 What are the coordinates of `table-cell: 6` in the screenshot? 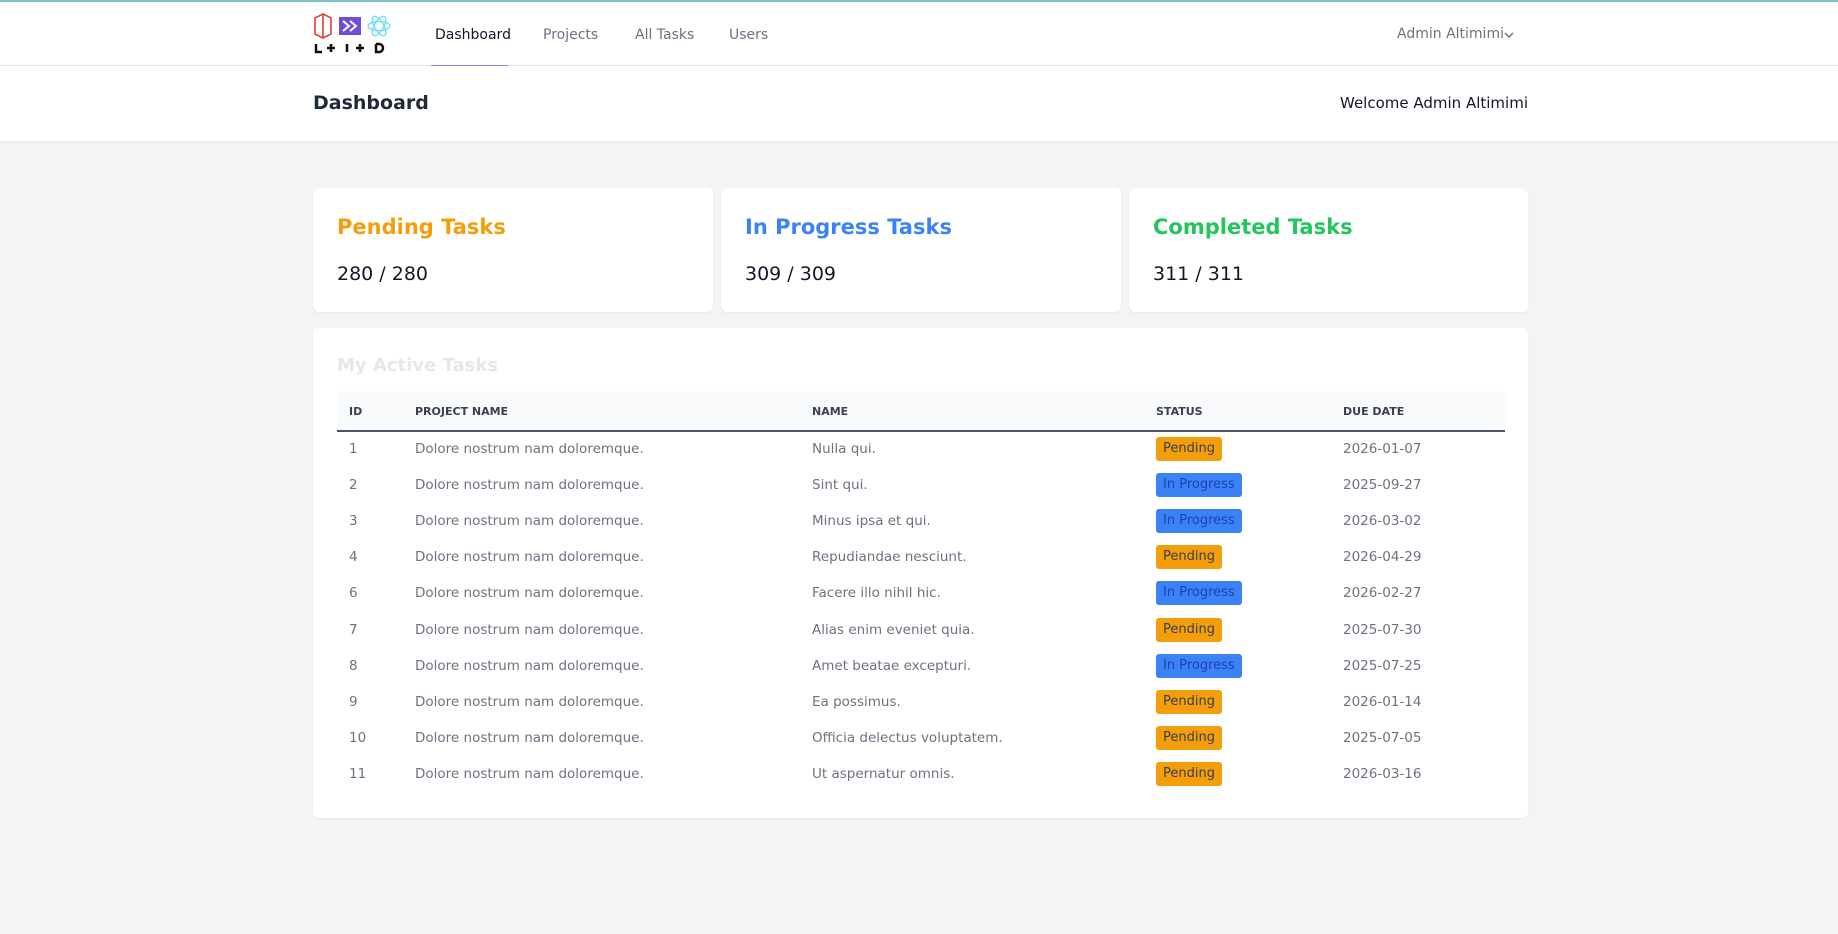 It's located at (353, 593).